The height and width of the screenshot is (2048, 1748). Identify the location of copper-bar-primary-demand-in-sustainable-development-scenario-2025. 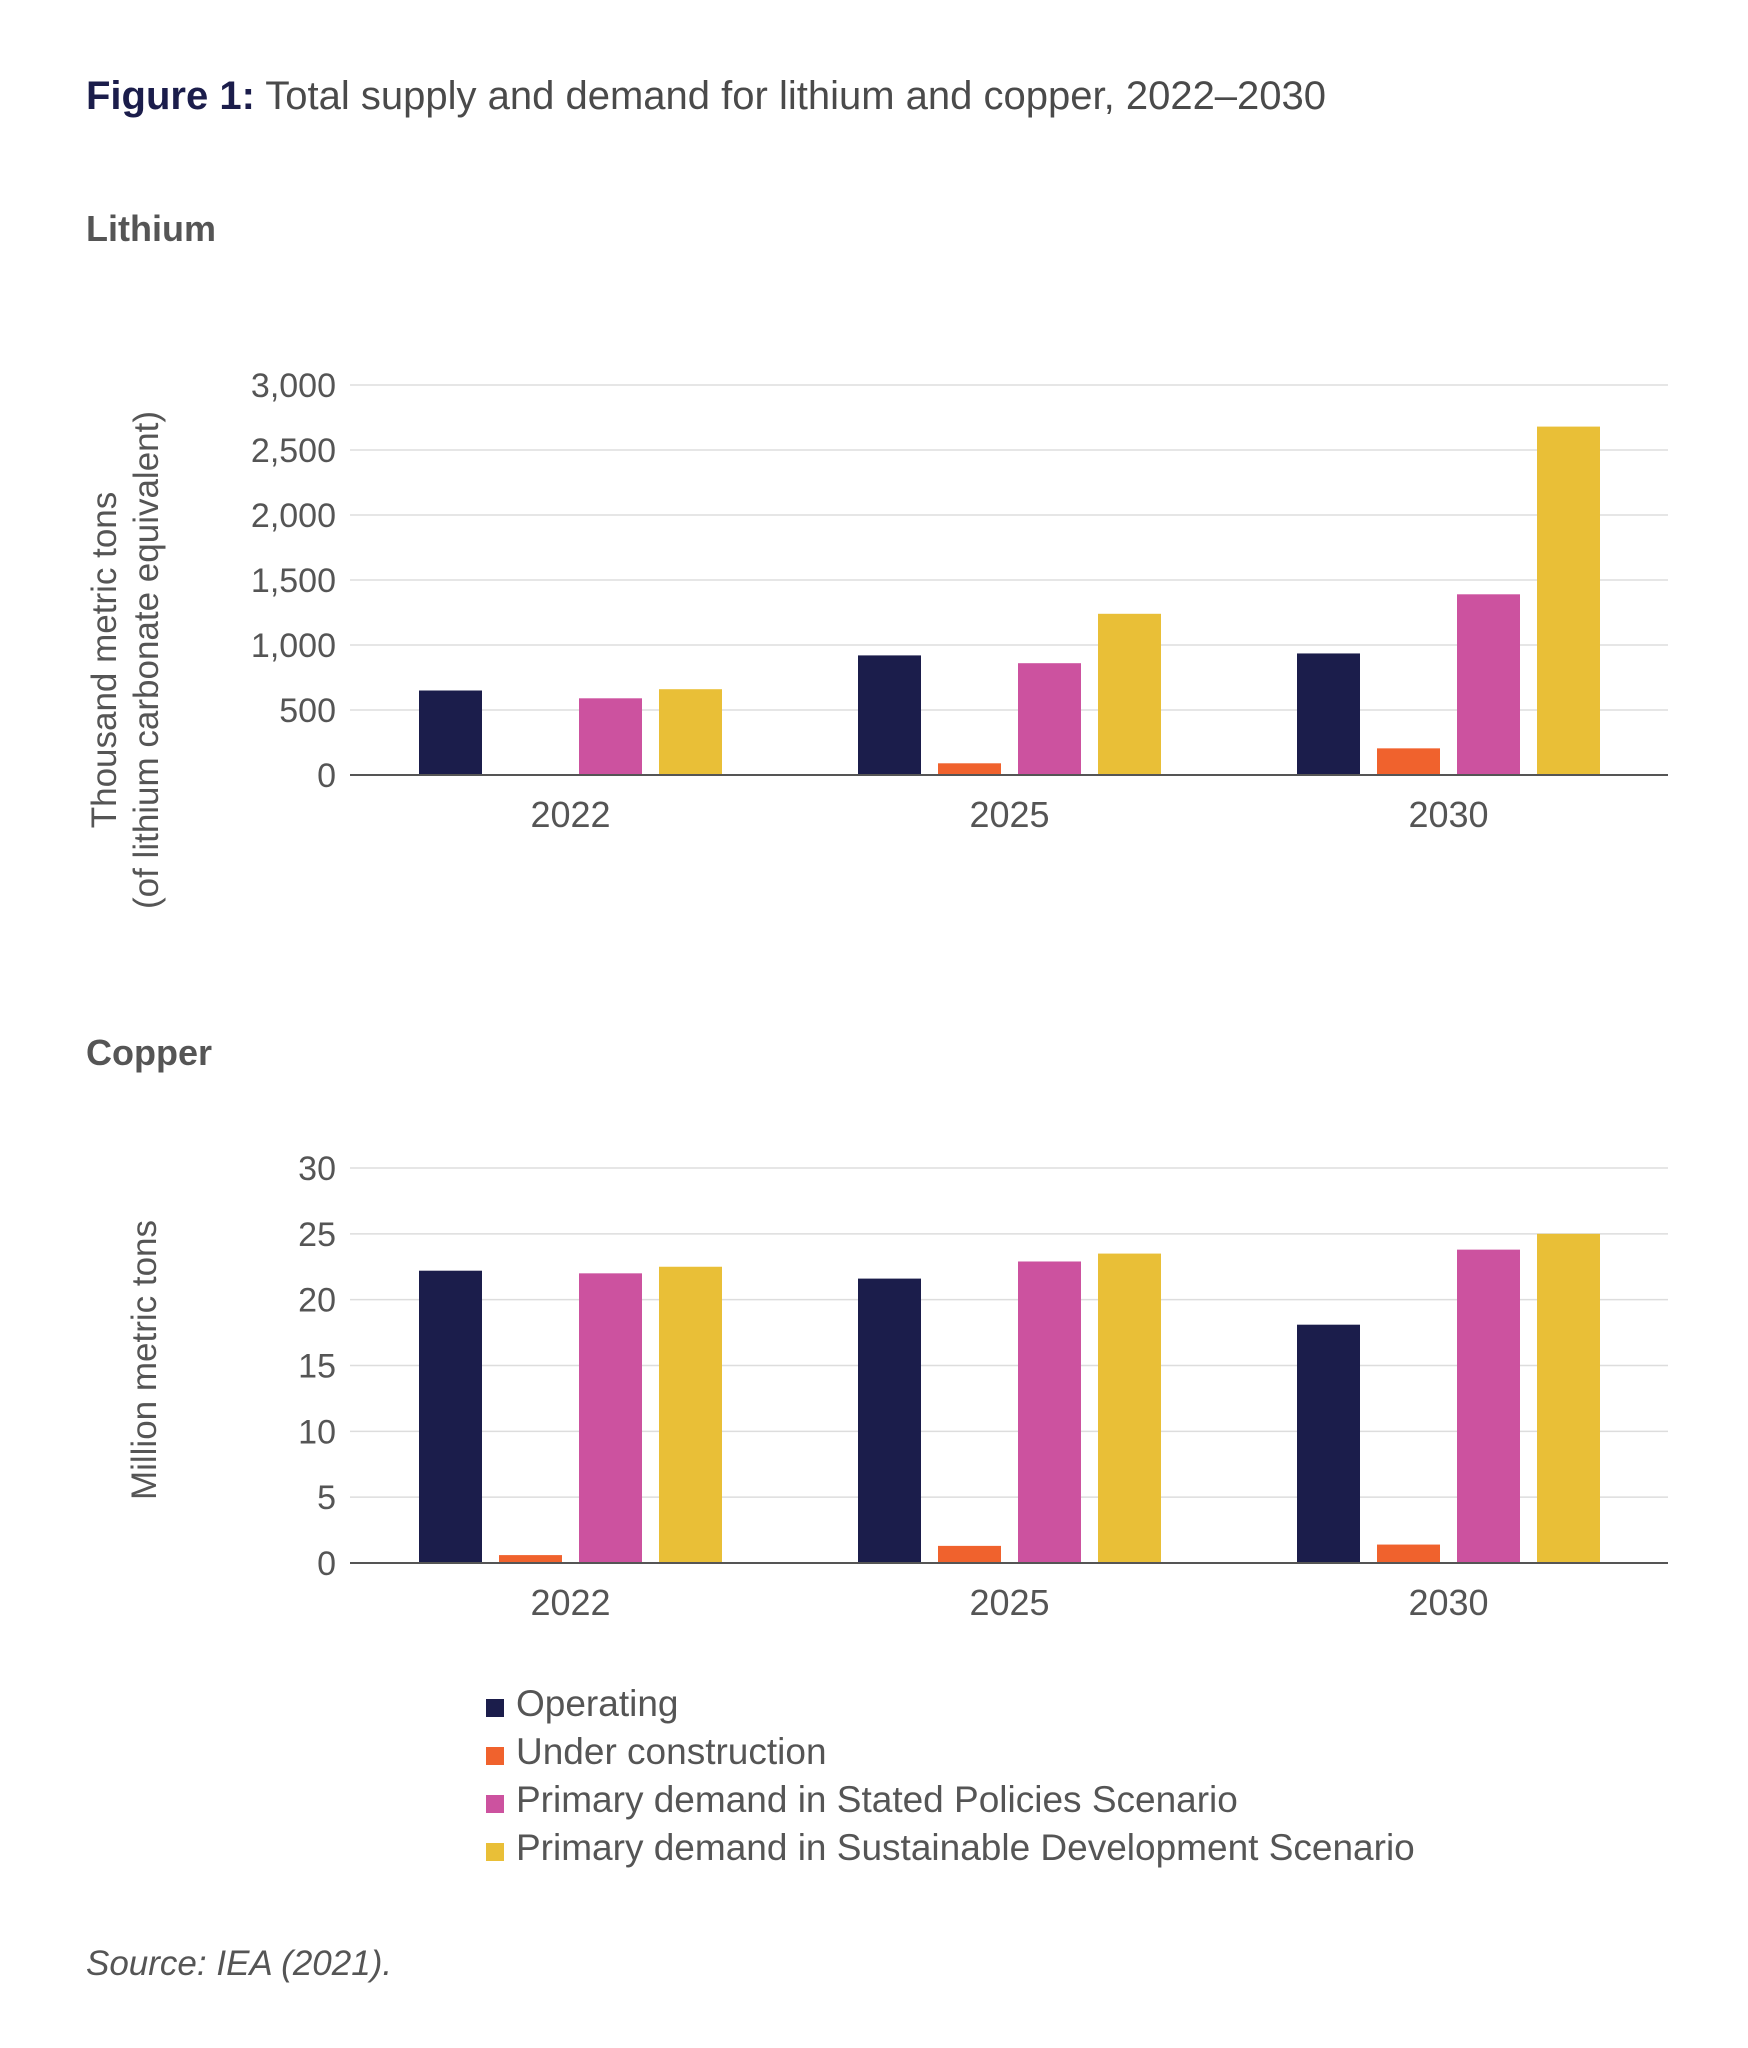
(1129, 1408).